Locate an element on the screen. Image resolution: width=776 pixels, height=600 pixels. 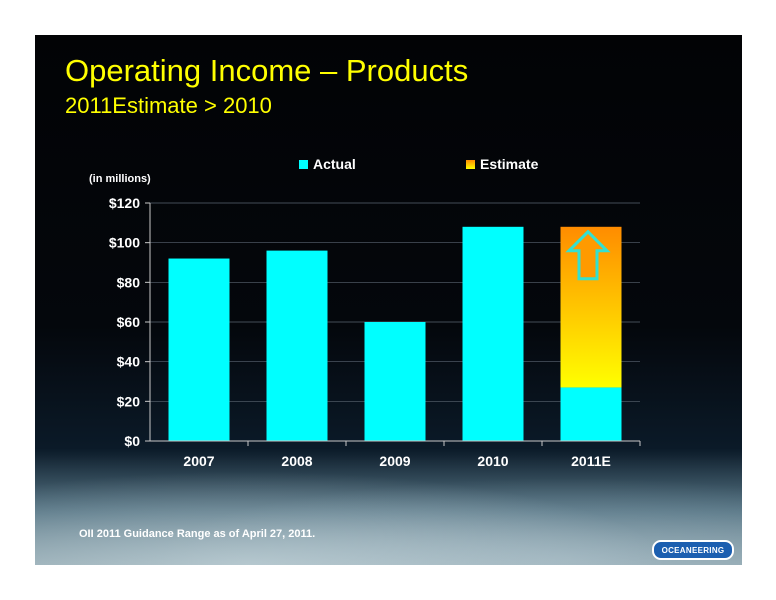
y-tick-label: $80 is located at coordinates (129, 282).